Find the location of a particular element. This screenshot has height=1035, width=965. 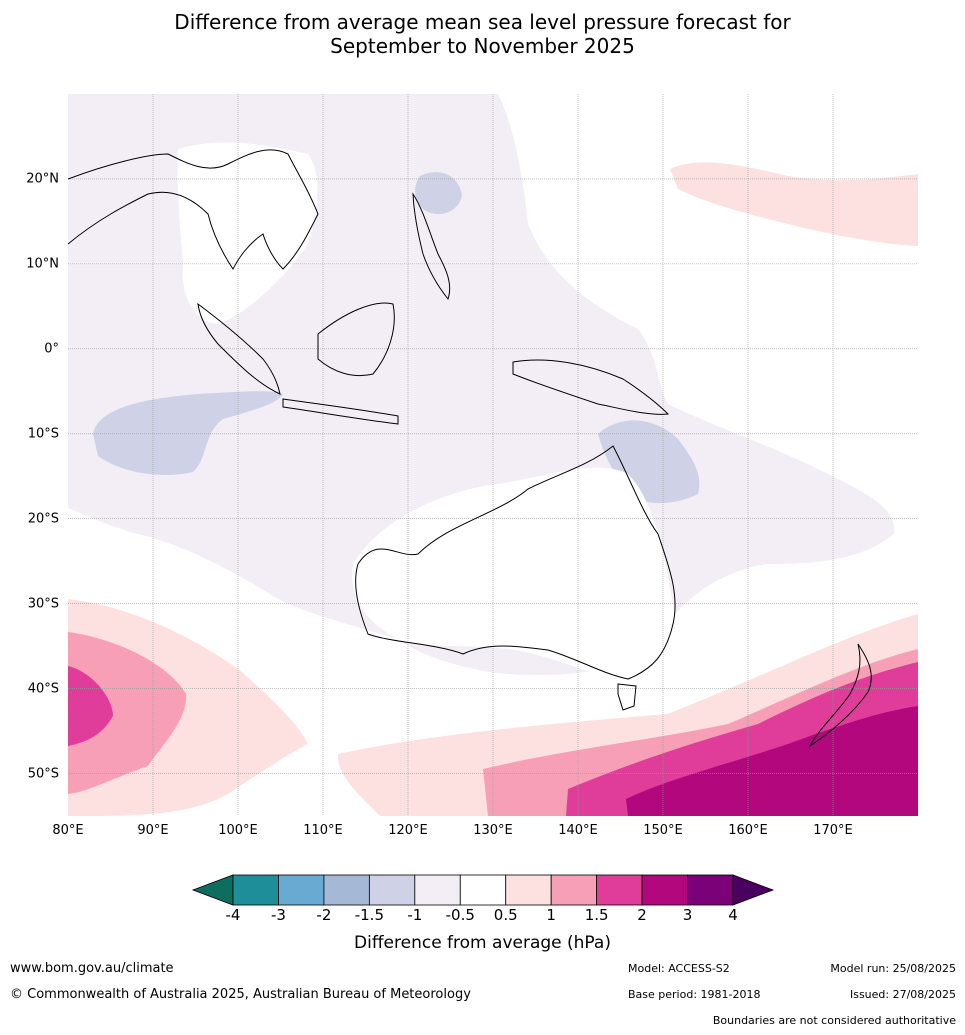

colorbar-extend-high is located at coordinates (753, 890).